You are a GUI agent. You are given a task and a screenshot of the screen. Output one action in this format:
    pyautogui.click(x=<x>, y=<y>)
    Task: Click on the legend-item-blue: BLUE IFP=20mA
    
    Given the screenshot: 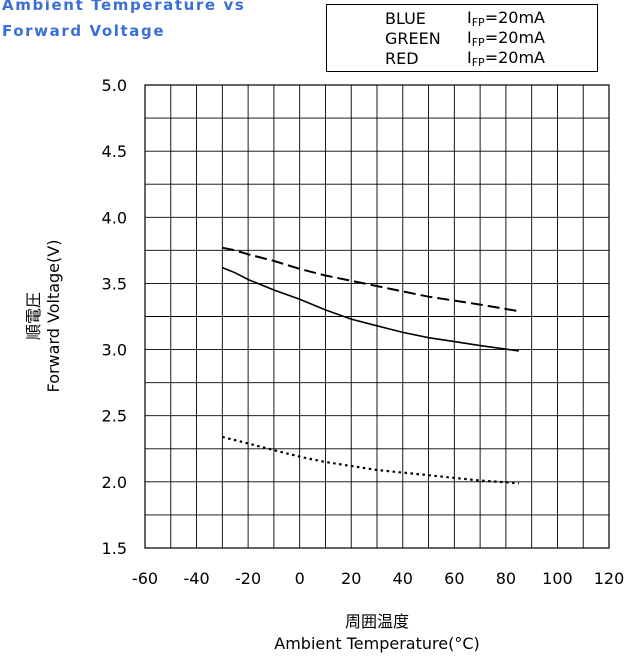 What is the action you would take?
    pyautogui.click(x=462, y=18)
    